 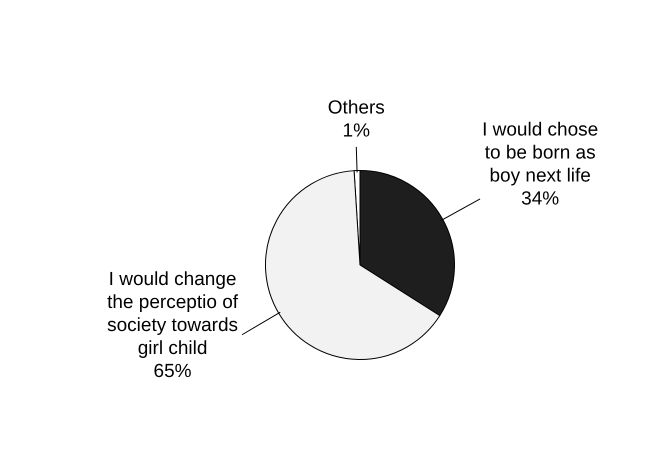 What do you see at coordinates (356, 108) in the screenshot?
I see `slice-label: Others` at bounding box center [356, 108].